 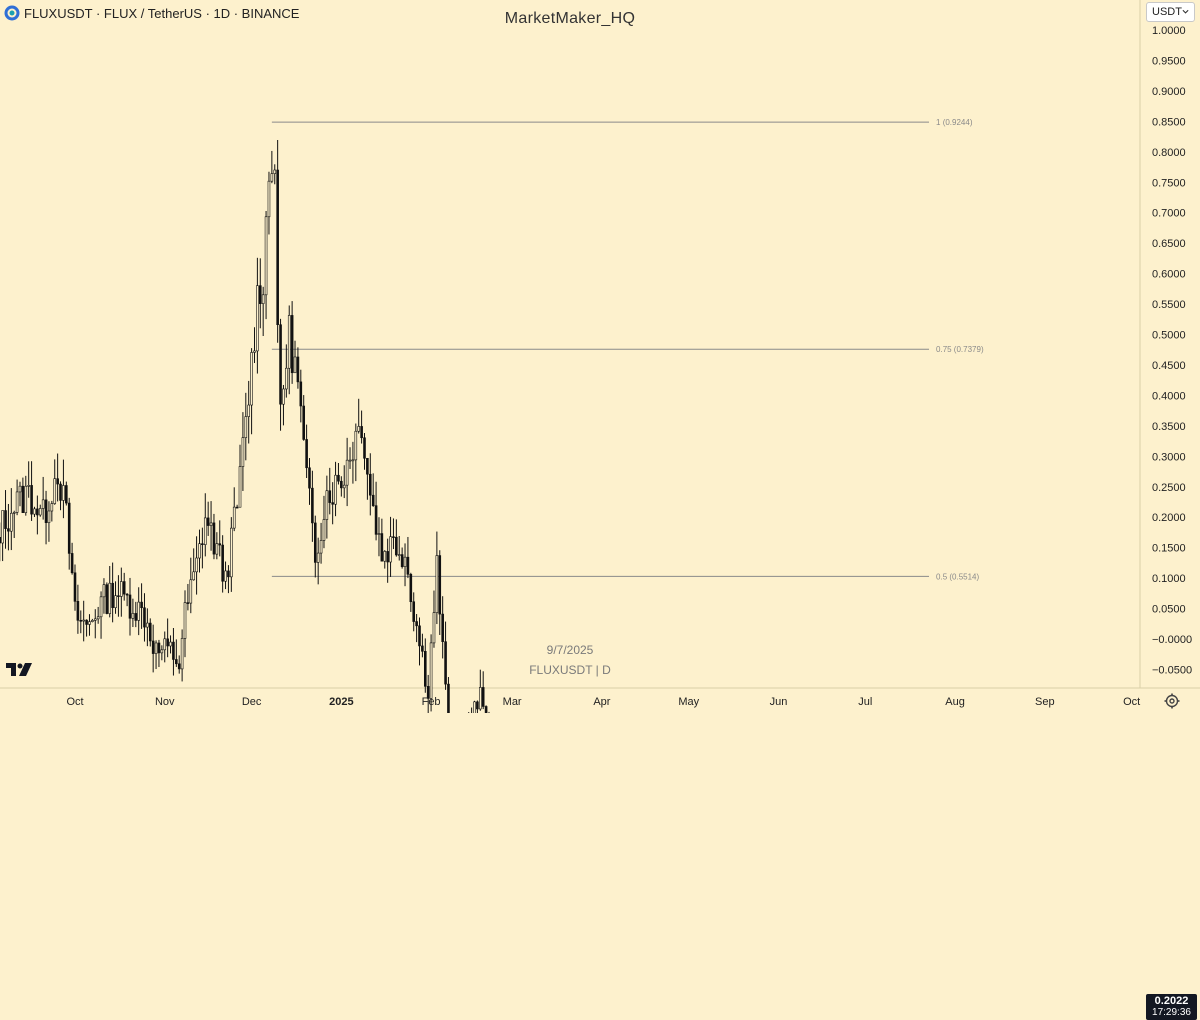 I want to click on price-tick-label: 0.5000, so click(x=1169, y=336).